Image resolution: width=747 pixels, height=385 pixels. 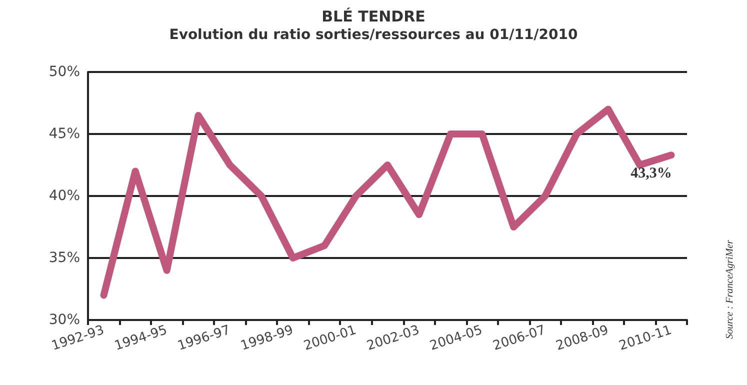 I want to click on y-tick-label: 45%, so click(x=64, y=134).